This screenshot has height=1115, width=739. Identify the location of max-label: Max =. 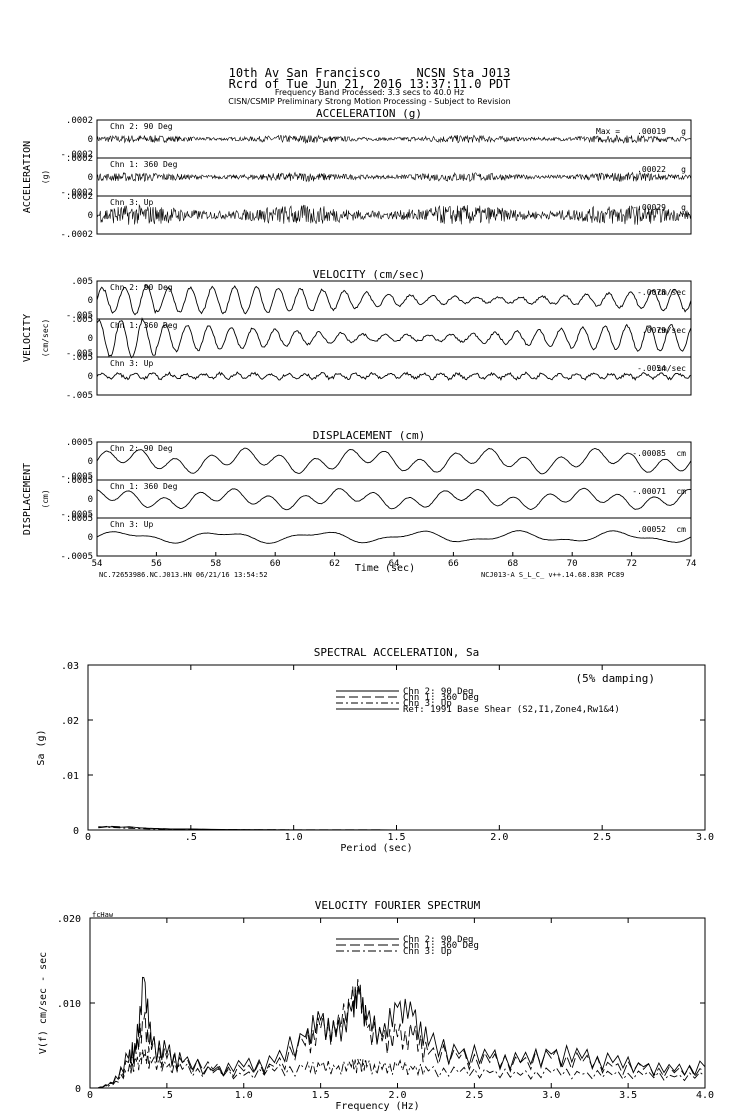
(608, 131).